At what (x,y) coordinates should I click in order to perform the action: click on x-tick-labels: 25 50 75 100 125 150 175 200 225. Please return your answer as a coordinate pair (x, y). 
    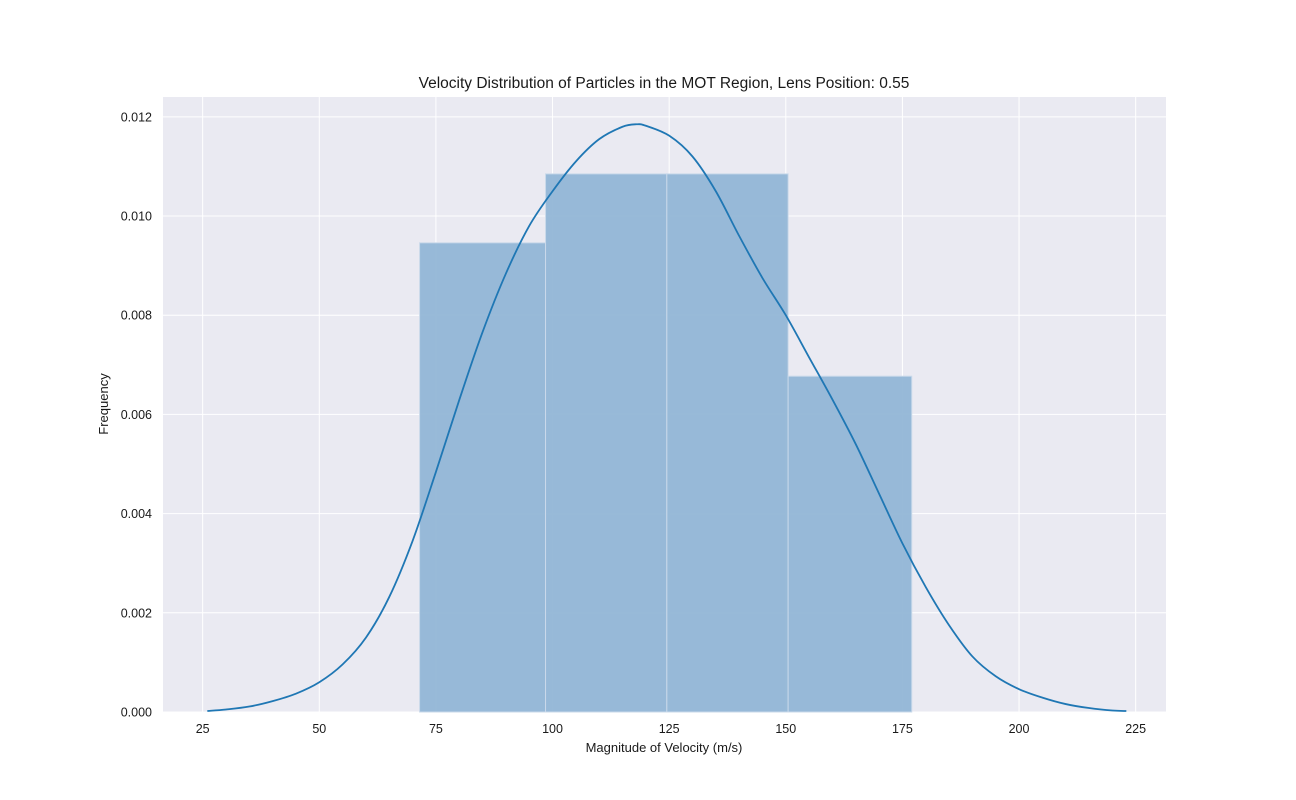
    Looking at the image, I should click on (671, 729).